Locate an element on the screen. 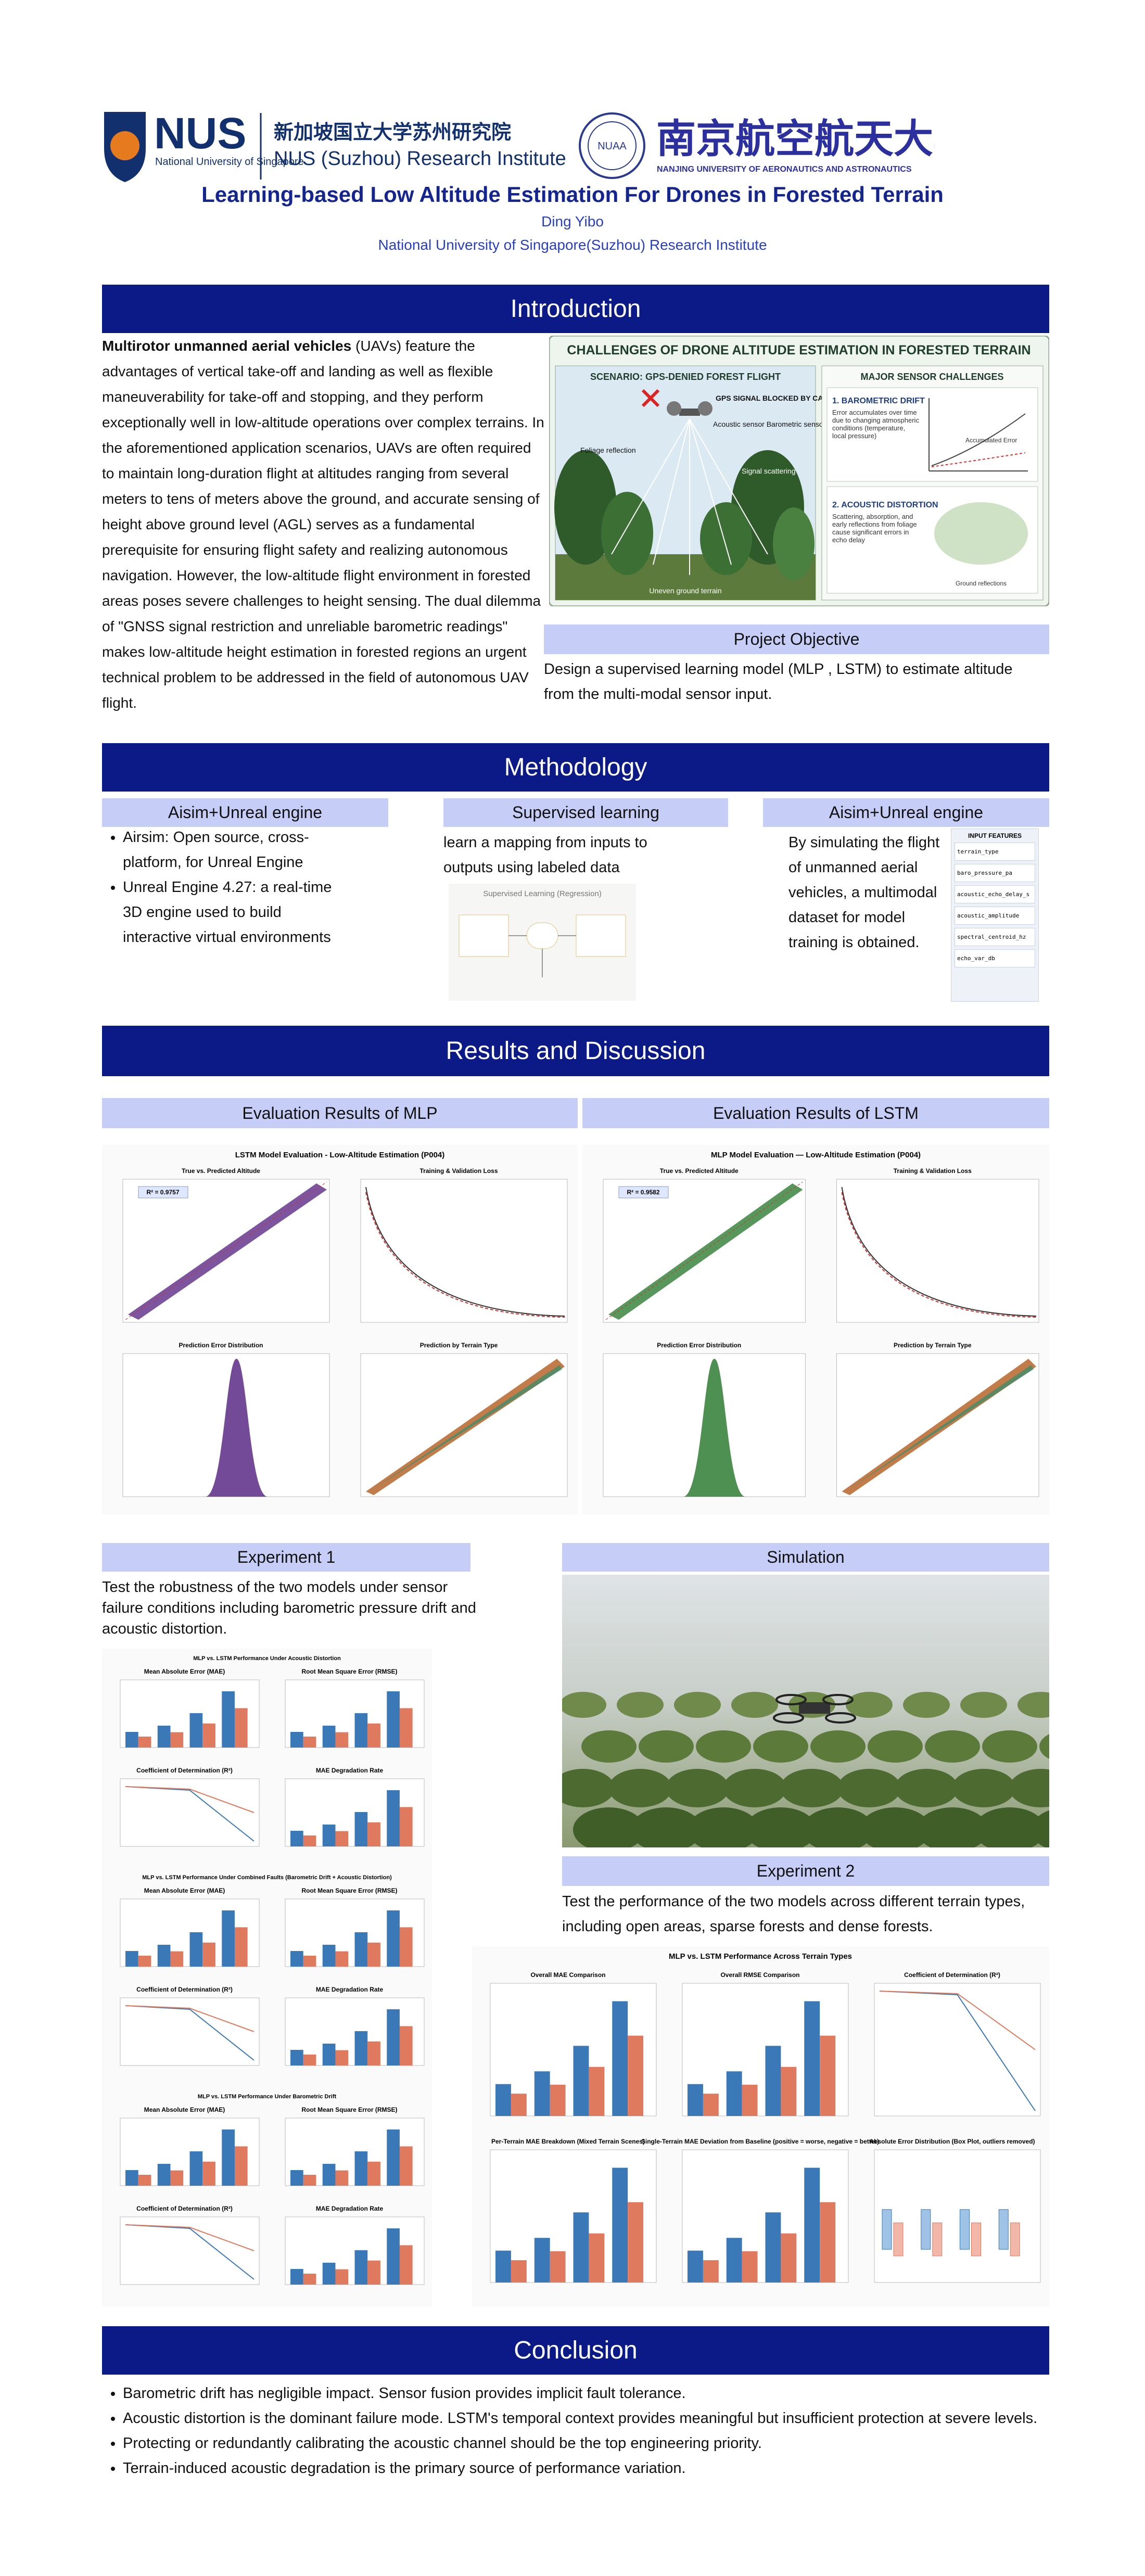  sim-trees is located at coordinates (806, 1769).